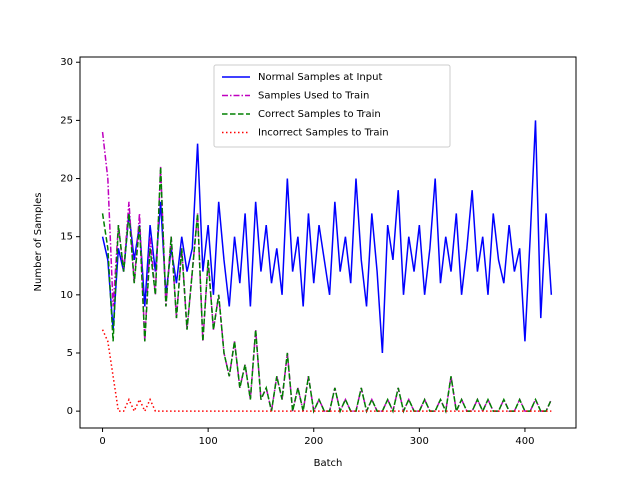 The image size is (640, 480). I want to click on x-axis-label: Batch, so click(328, 463).